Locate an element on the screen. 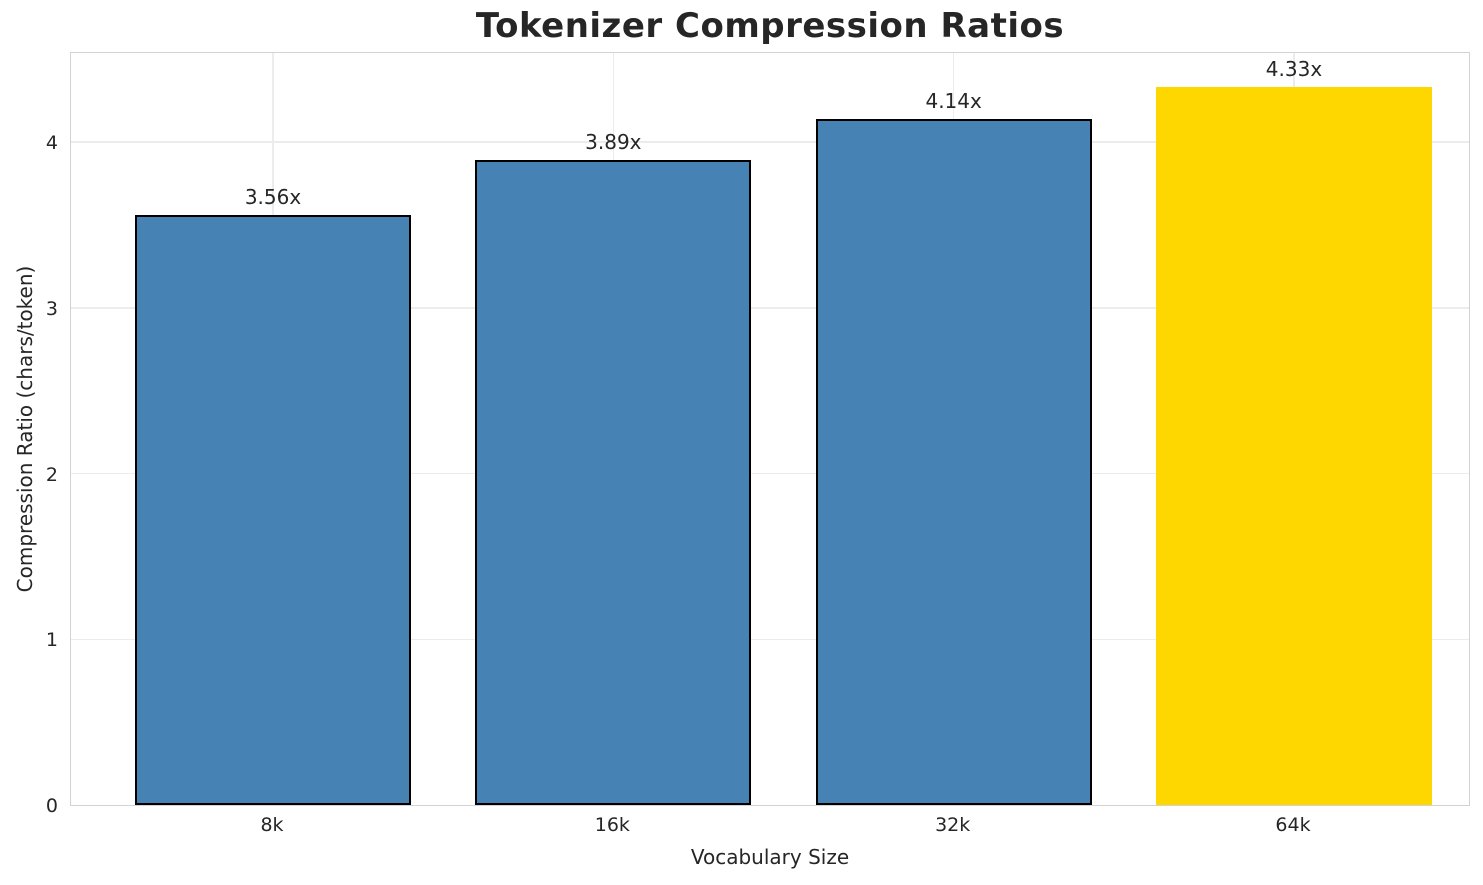  y-tick-label: 0 is located at coordinates (51, 806).